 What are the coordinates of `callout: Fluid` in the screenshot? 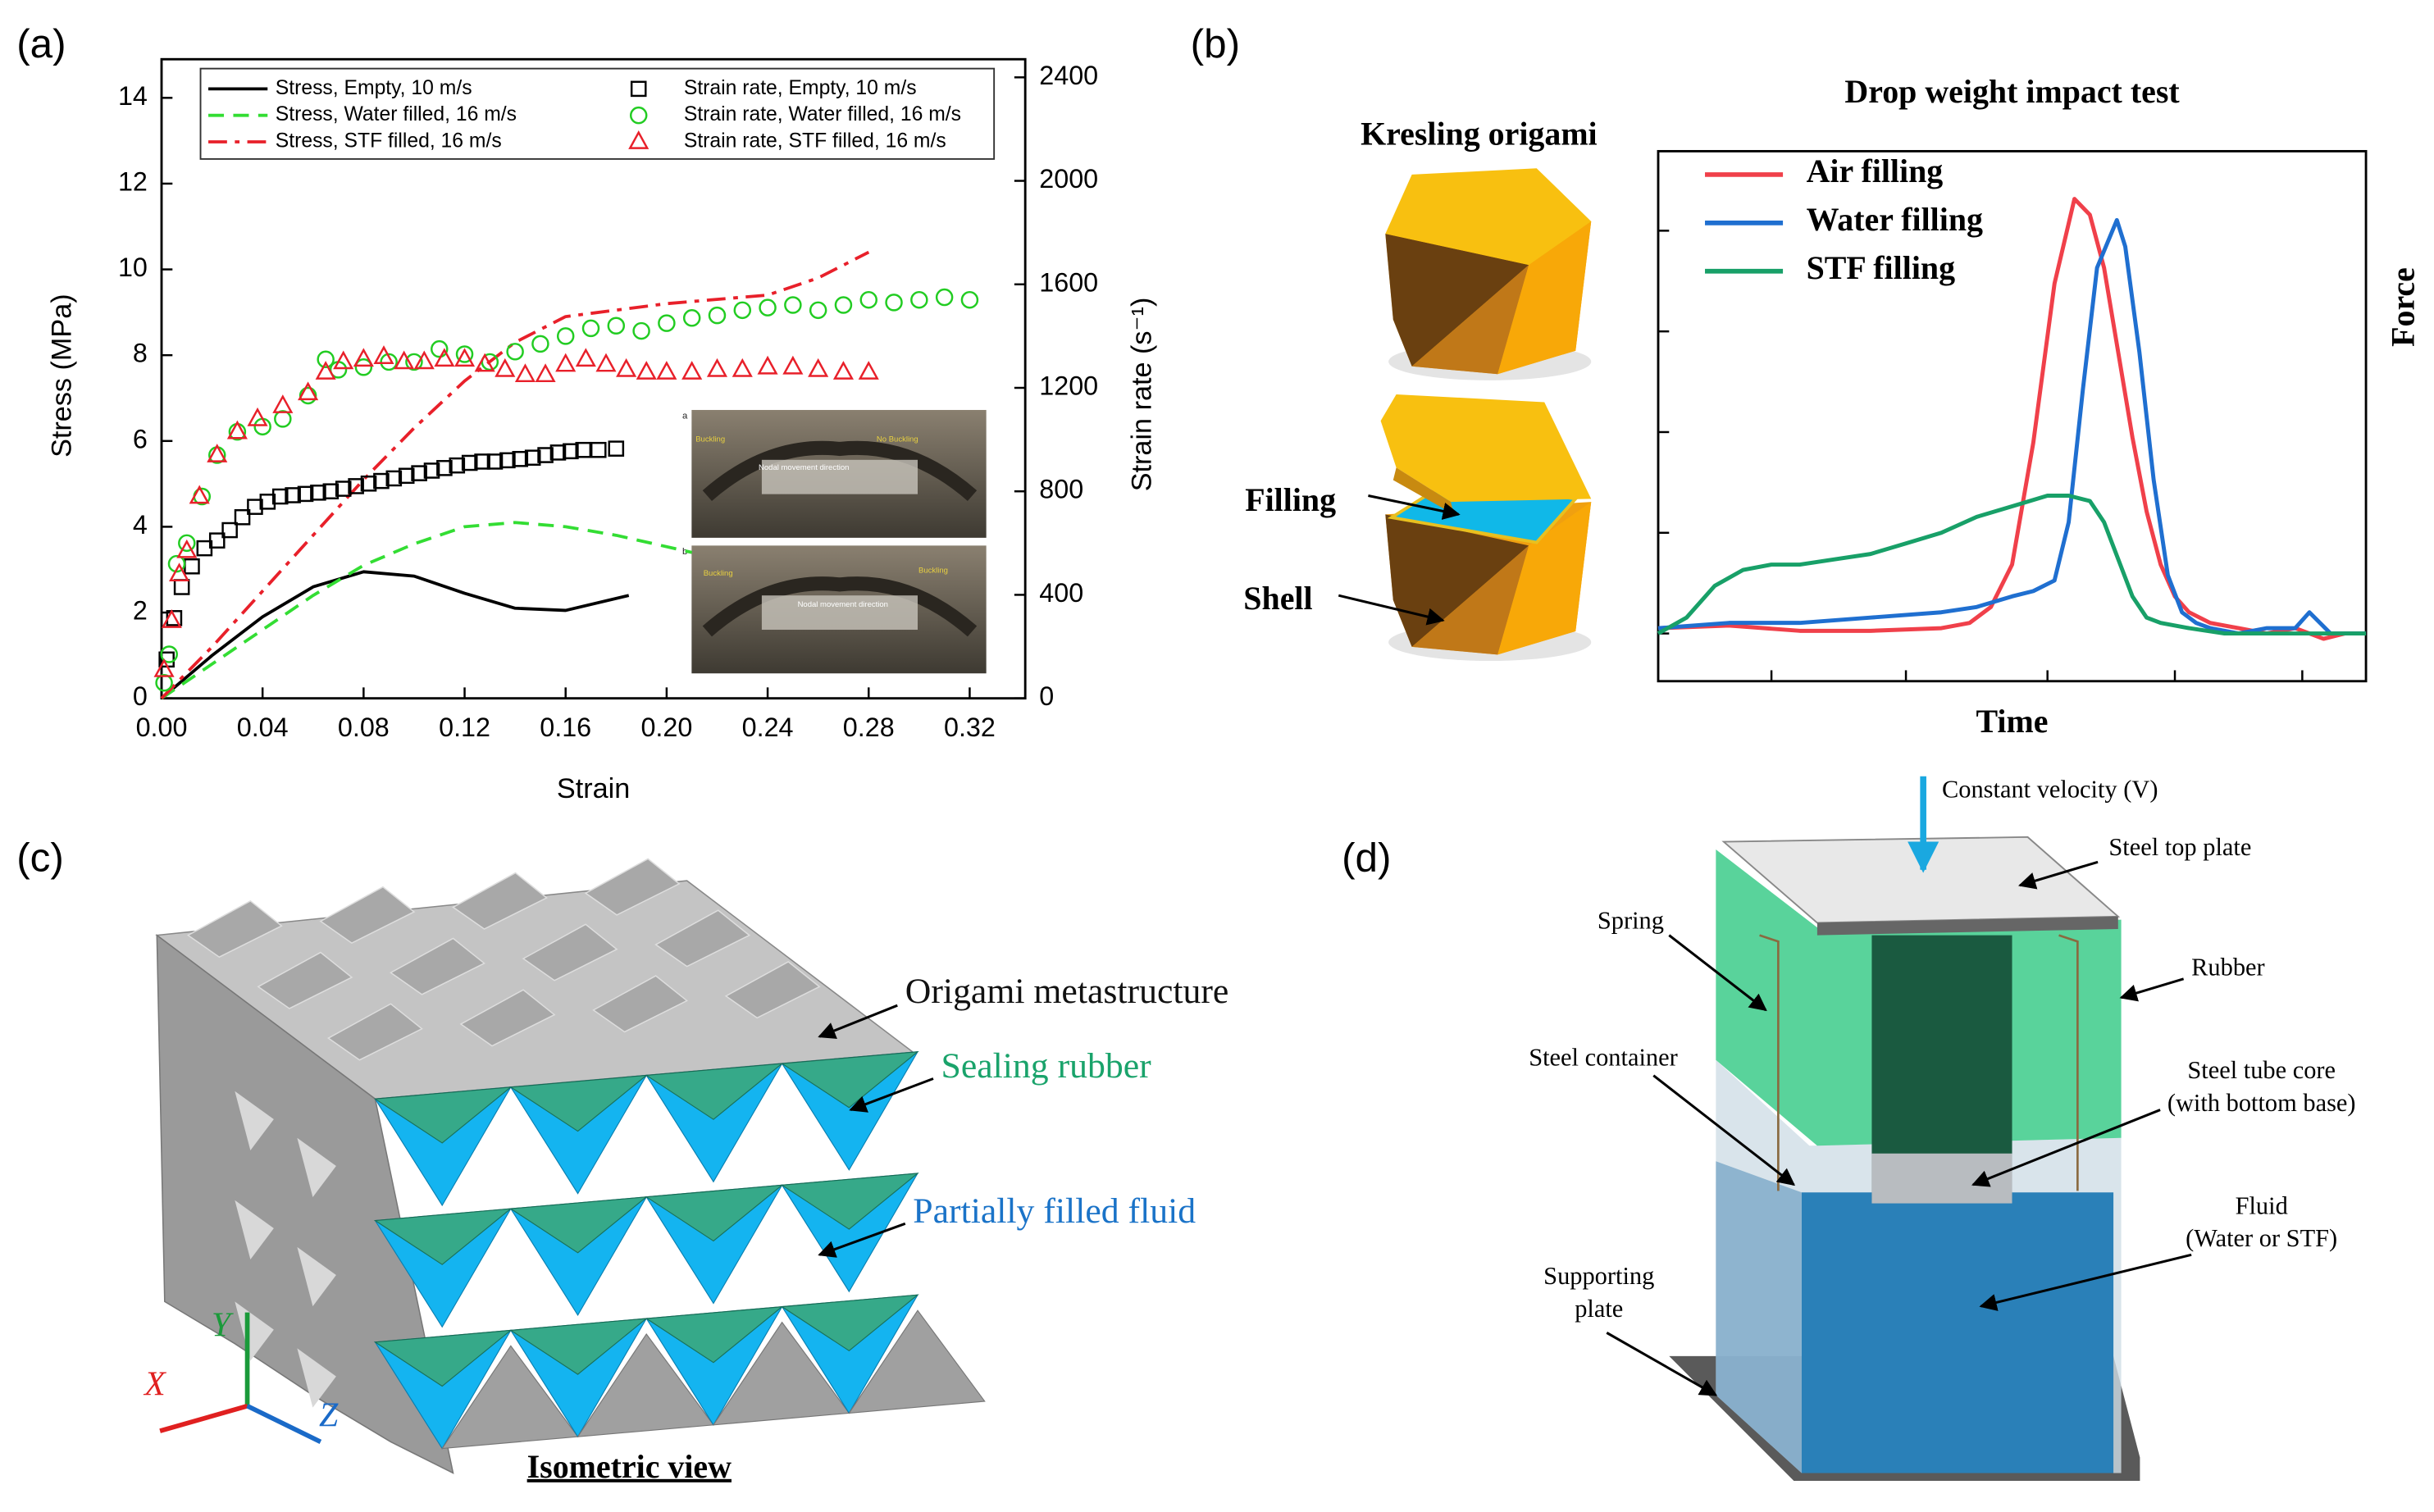 It's located at (2262, 1205).